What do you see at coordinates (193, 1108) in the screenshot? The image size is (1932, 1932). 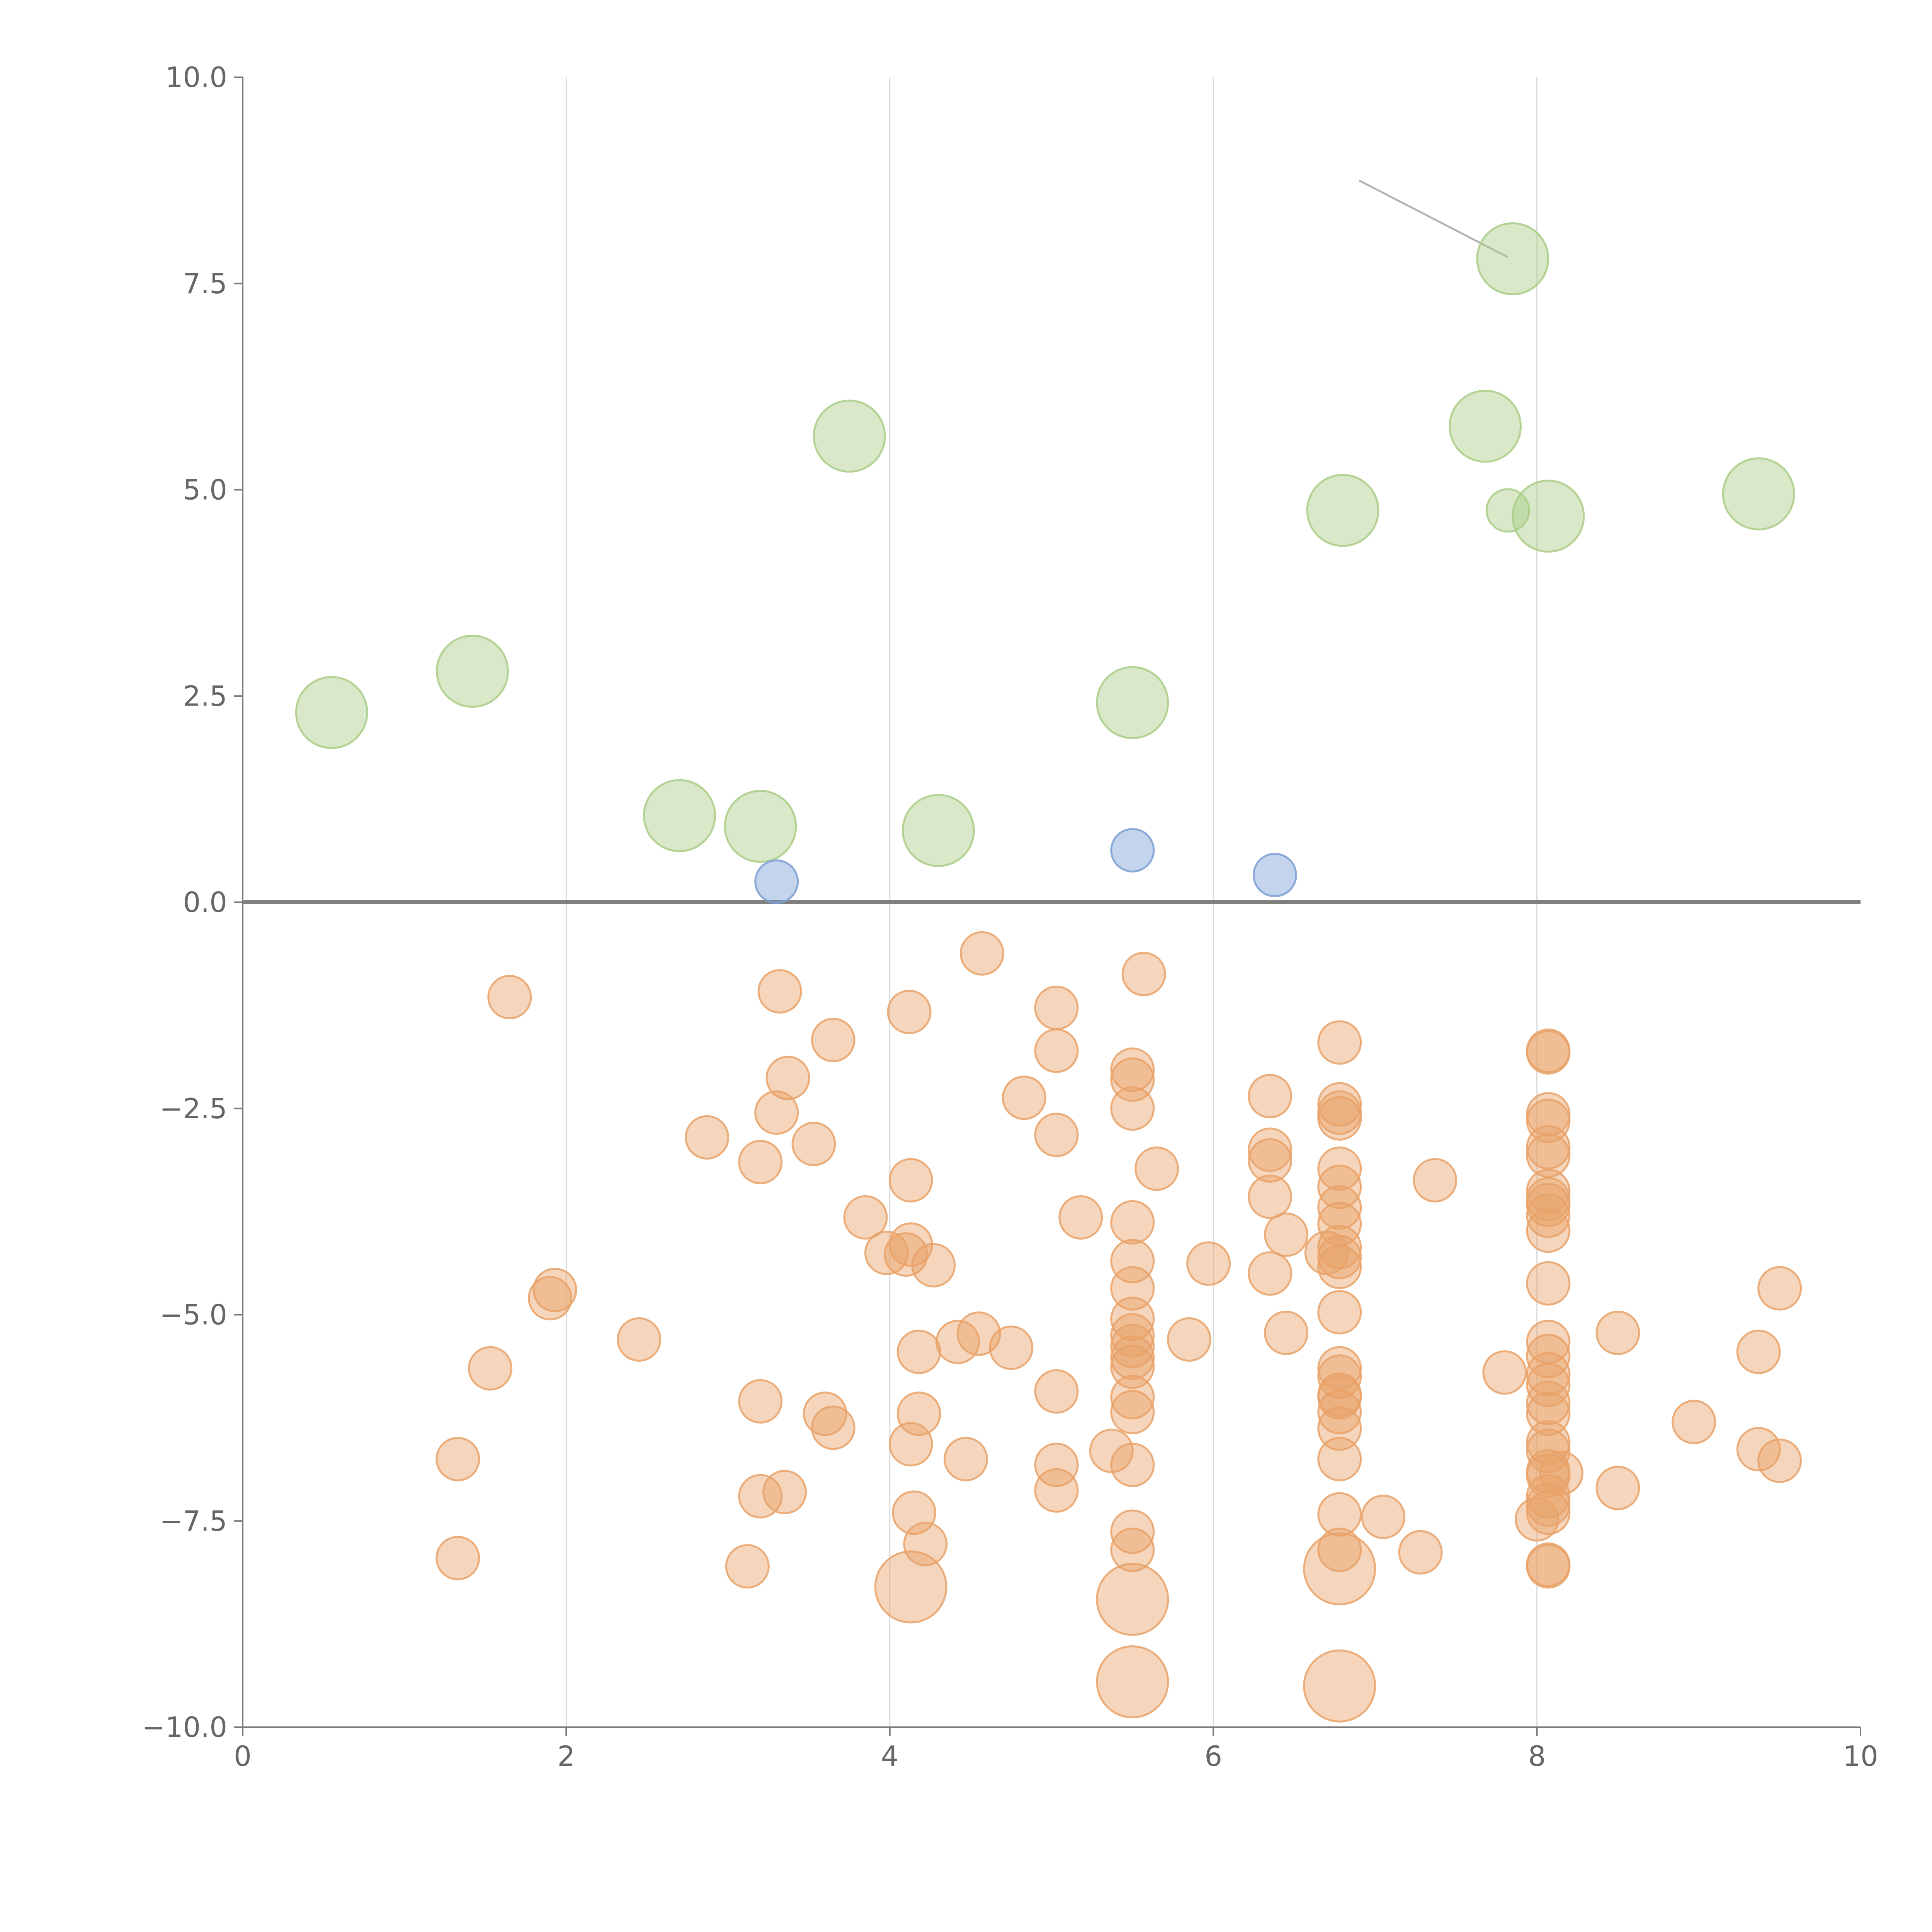 I see `y-tick-label: −2.5` at bounding box center [193, 1108].